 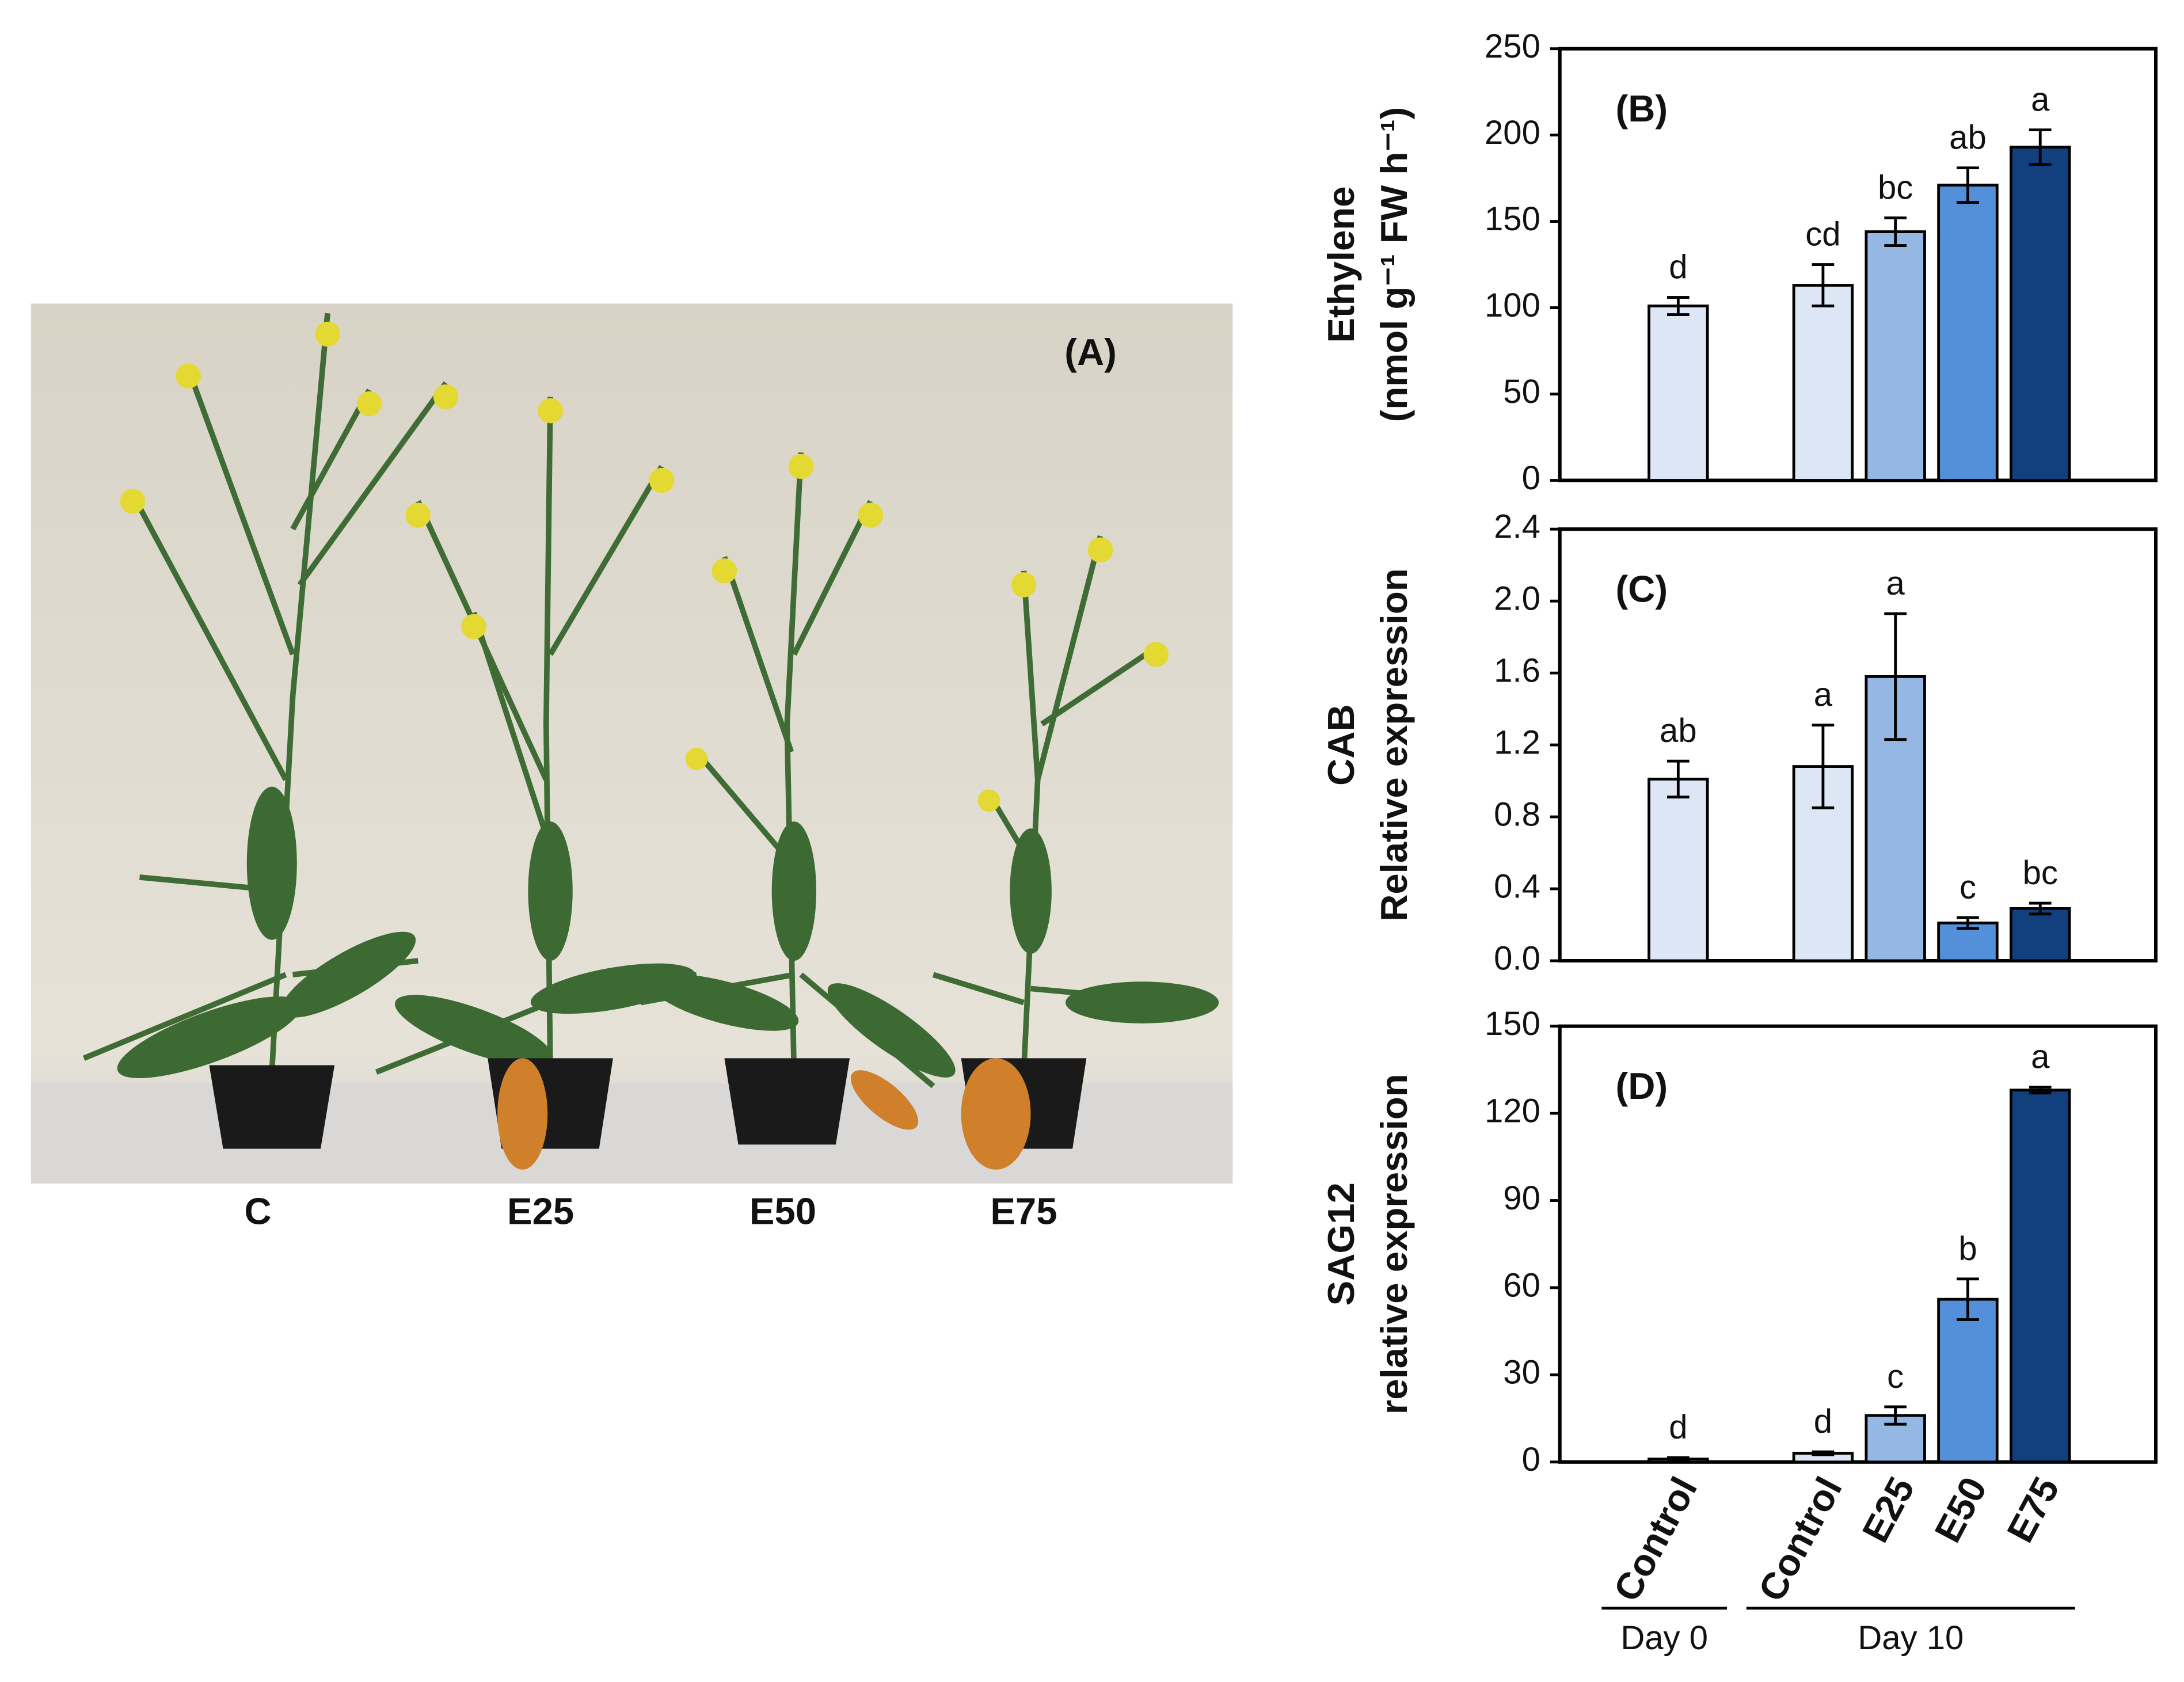 What do you see at coordinates (1341, 1244) in the screenshot?
I see `y-axis-label: SAG12` at bounding box center [1341, 1244].